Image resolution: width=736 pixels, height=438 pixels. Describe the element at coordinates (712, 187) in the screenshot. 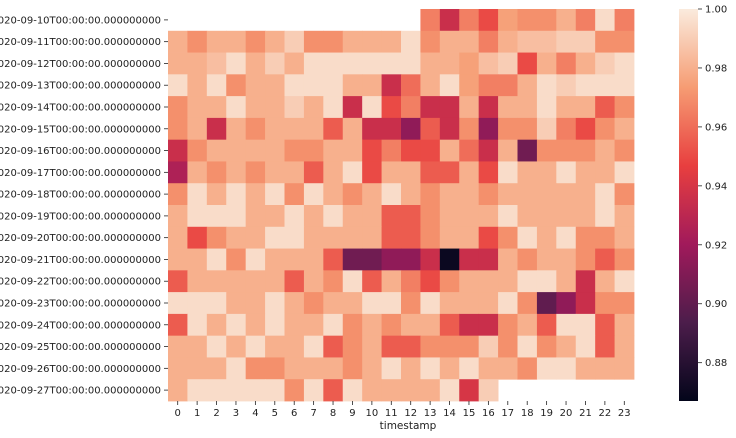

I see `colorbar-tick-labels: 0.88 0.90 0.92 0.94 0.96 0.98 1.00` at that location.